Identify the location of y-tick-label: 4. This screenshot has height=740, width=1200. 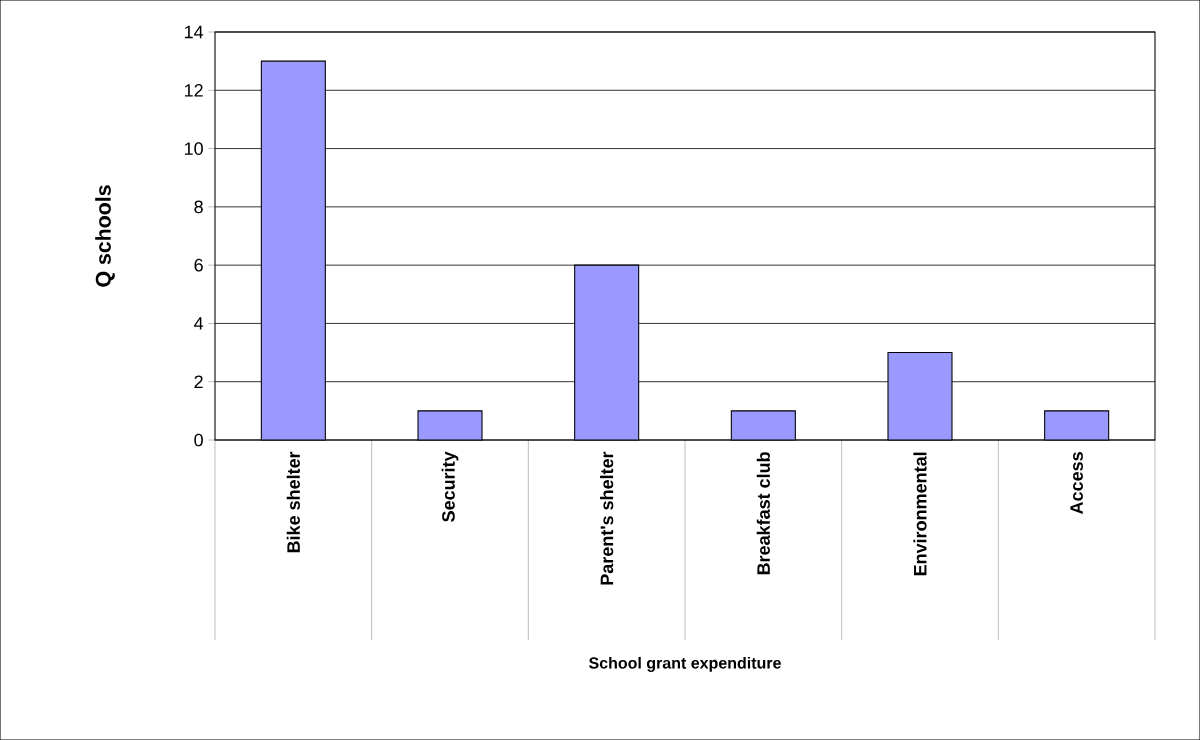
(199, 323).